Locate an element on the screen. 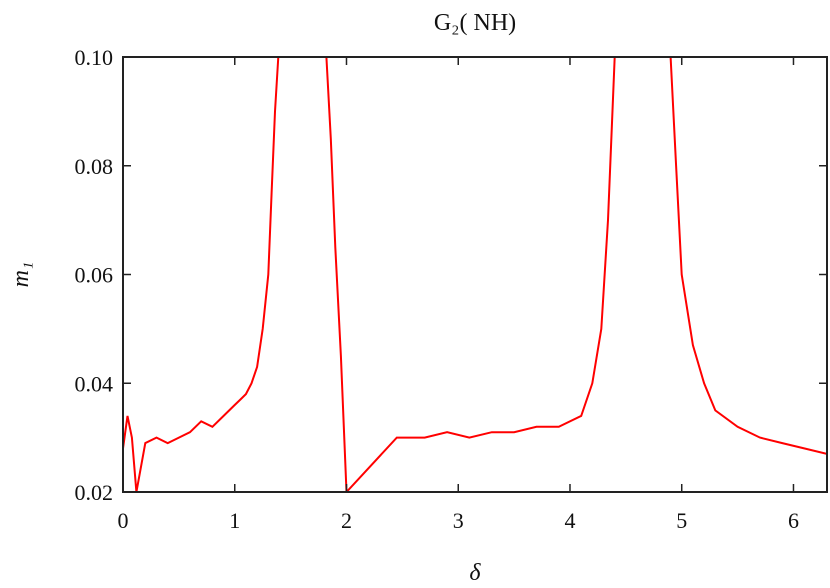 The image size is (830, 588). y-tick-label: 0.10 is located at coordinates (94, 57).